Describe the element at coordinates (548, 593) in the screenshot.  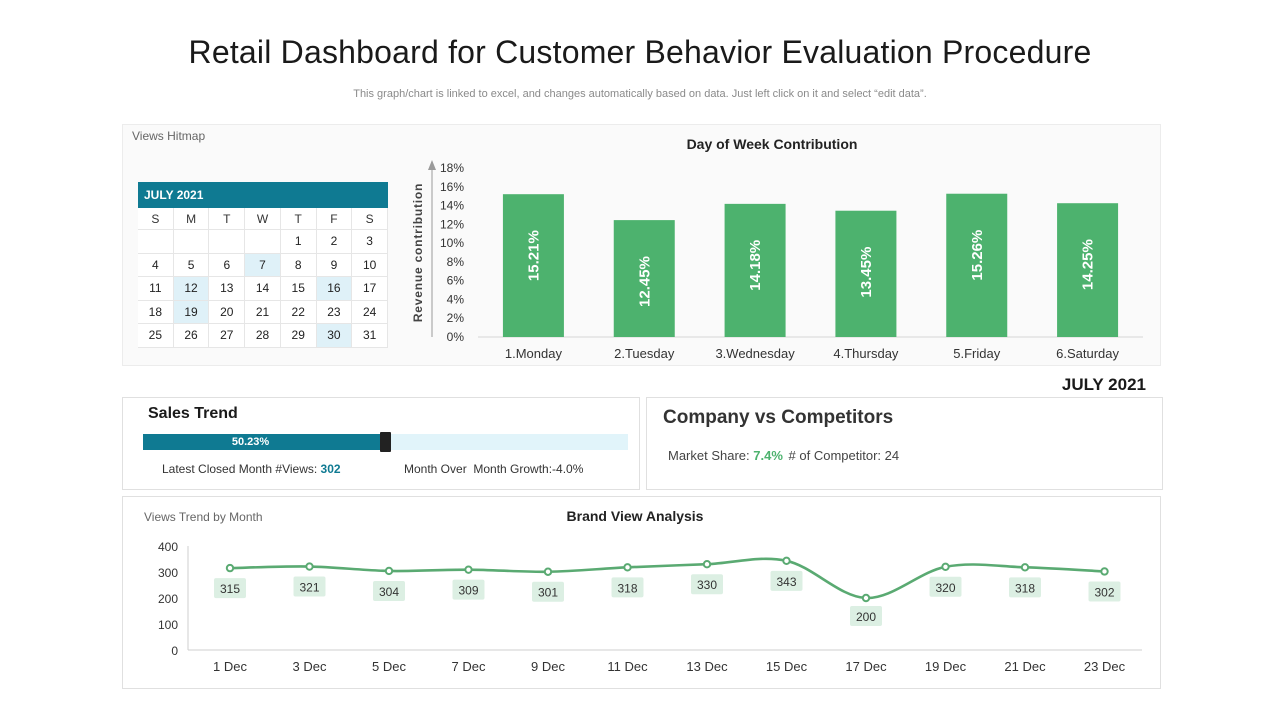
I see `line-chart-data-label: 301` at that location.